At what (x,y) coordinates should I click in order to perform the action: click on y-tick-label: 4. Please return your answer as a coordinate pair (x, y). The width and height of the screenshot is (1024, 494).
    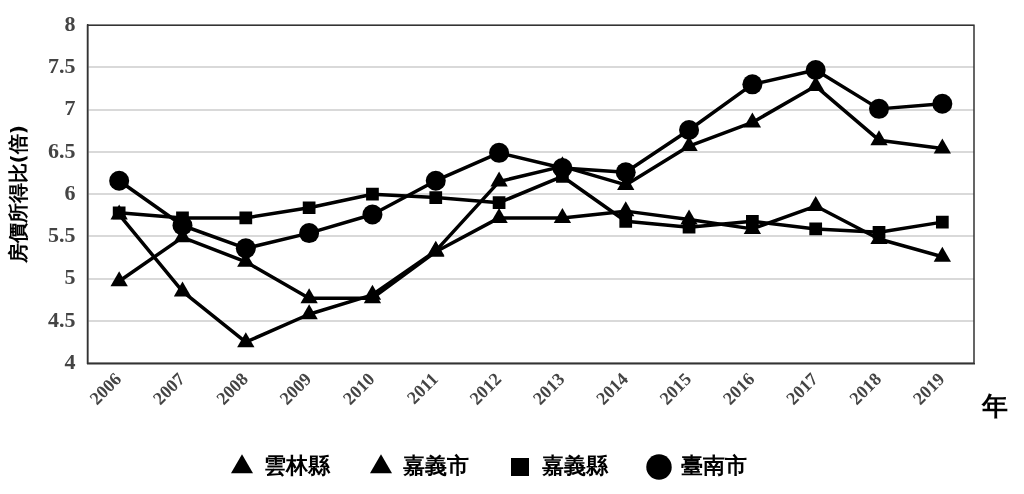
    Looking at the image, I should click on (70, 361).